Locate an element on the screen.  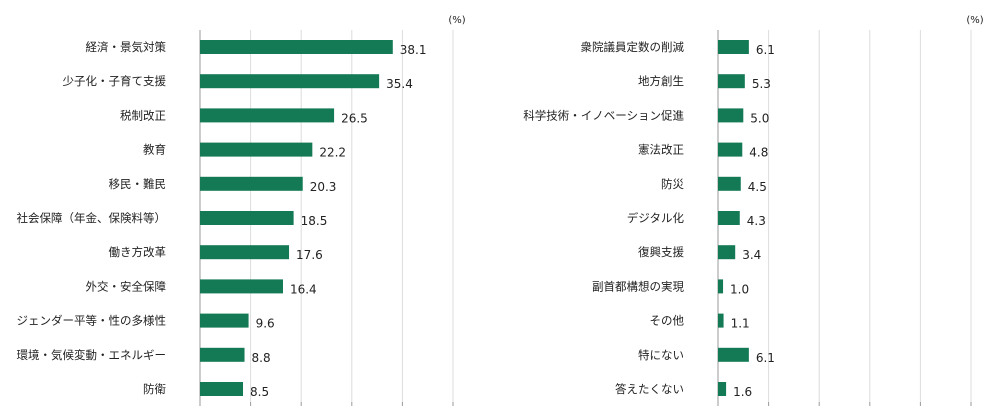
chart2-value-label: 3.4 is located at coordinates (751, 255).